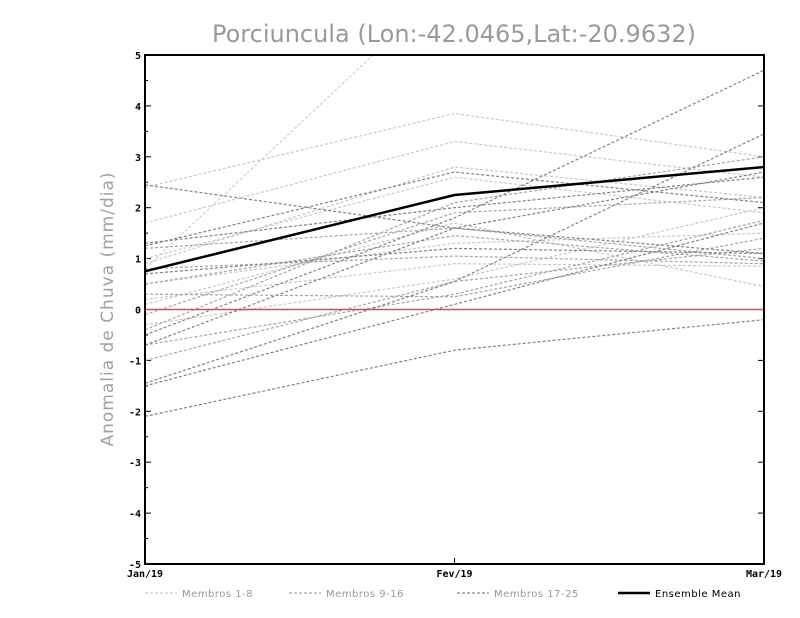 This screenshot has height=618, width=800. Describe the element at coordinates (138, 56) in the screenshot. I see `y-tick-label: 5` at that location.